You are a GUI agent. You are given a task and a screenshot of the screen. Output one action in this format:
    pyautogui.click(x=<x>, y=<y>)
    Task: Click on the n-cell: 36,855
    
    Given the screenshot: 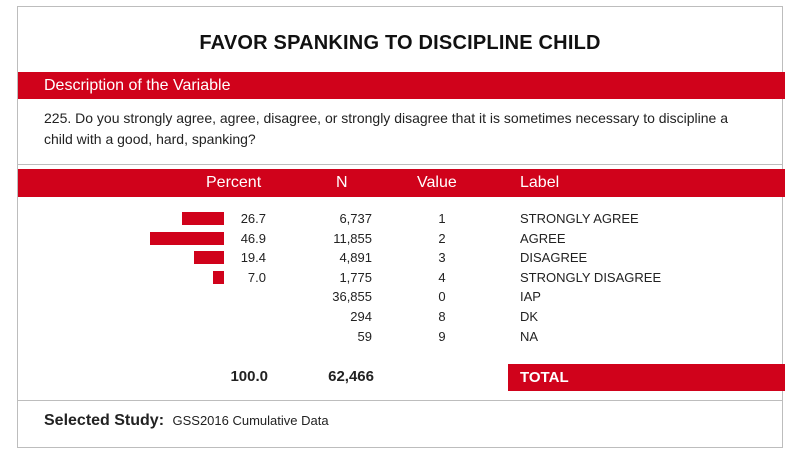 What is the action you would take?
    pyautogui.click(x=352, y=297)
    